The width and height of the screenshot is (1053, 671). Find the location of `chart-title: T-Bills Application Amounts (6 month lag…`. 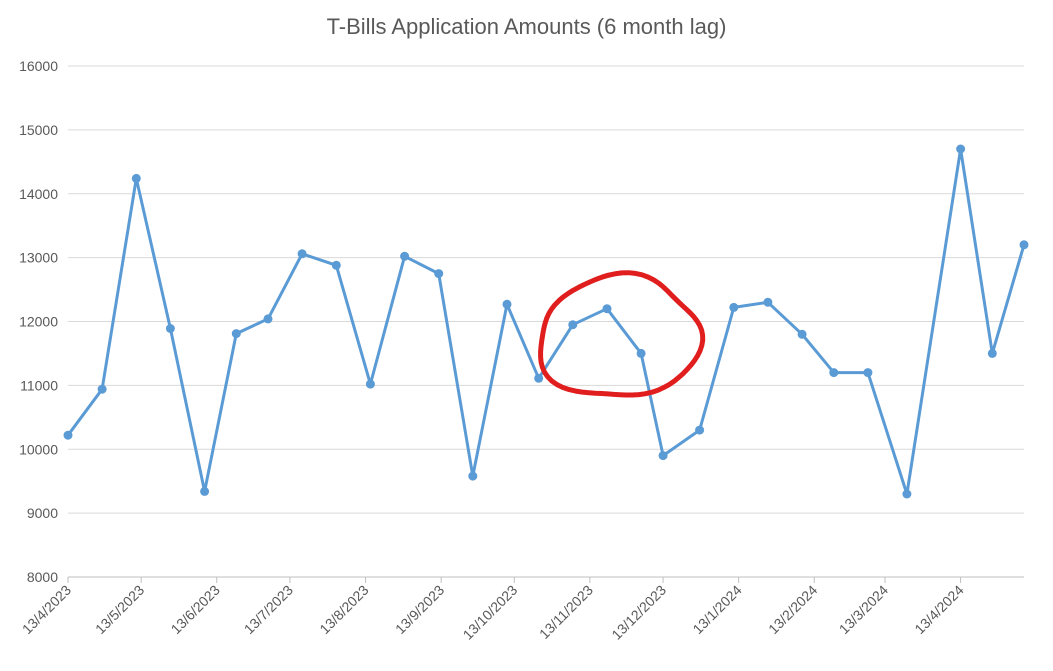

chart-title: T-Bills Application Amounts (6 month lag… is located at coordinates (526, 26).